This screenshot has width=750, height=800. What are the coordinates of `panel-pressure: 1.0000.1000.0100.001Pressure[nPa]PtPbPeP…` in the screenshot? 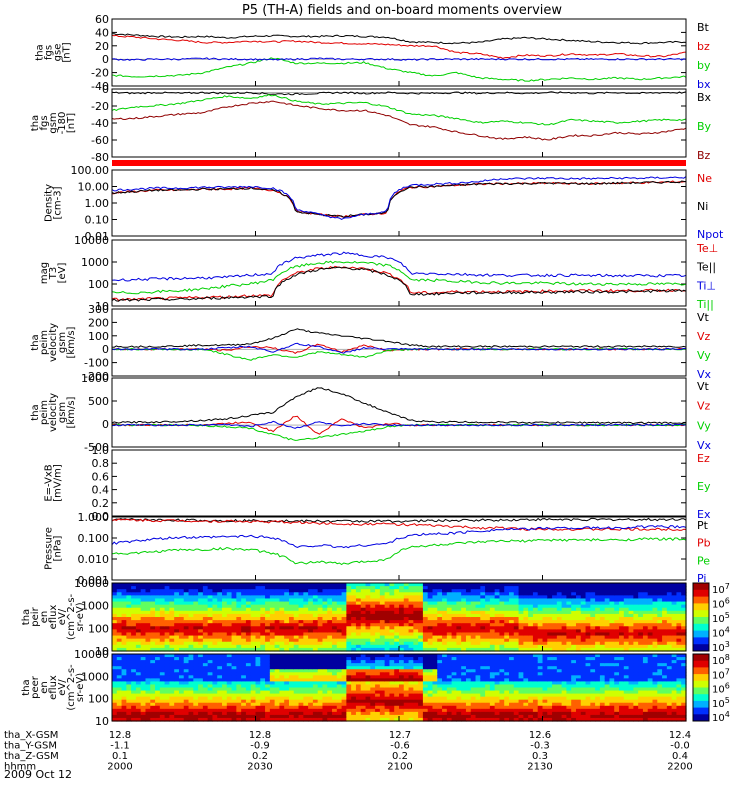 It's located at (377, 549).